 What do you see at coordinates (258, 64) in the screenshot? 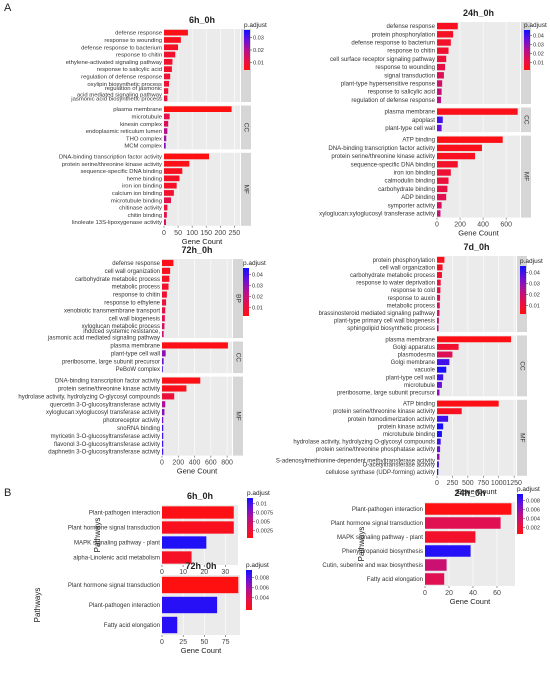
I see `chart-1-colorbar-tick-label: 0.01` at bounding box center [258, 64].